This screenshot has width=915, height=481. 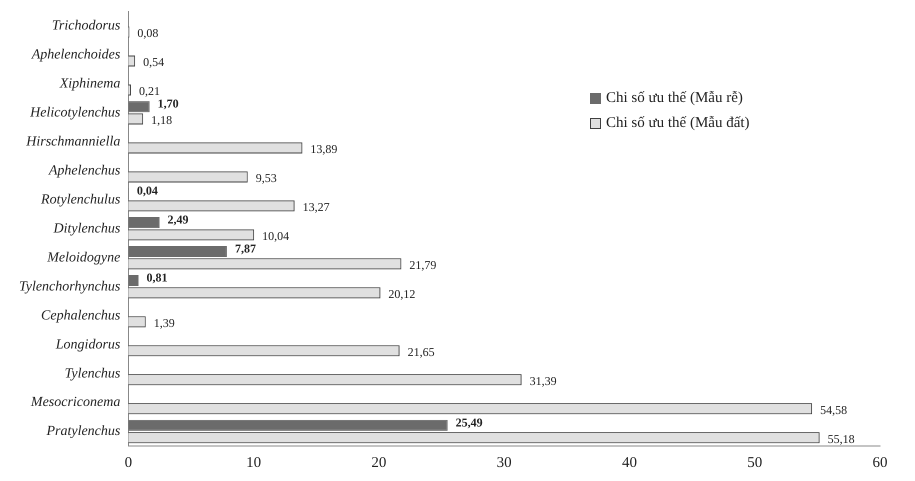 What do you see at coordinates (128, 462) in the screenshot?
I see `x-tick-label: 0` at bounding box center [128, 462].